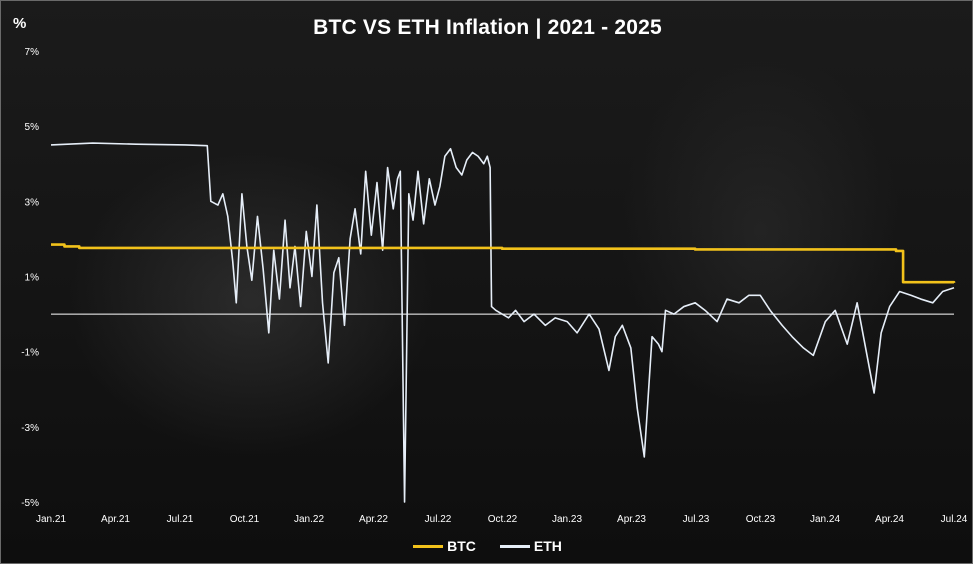 This screenshot has width=973, height=564. What do you see at coordinates (696, 519) in the screenshot?
I see `x-tick-label: Jul.23` at bounding box center [696, 519].